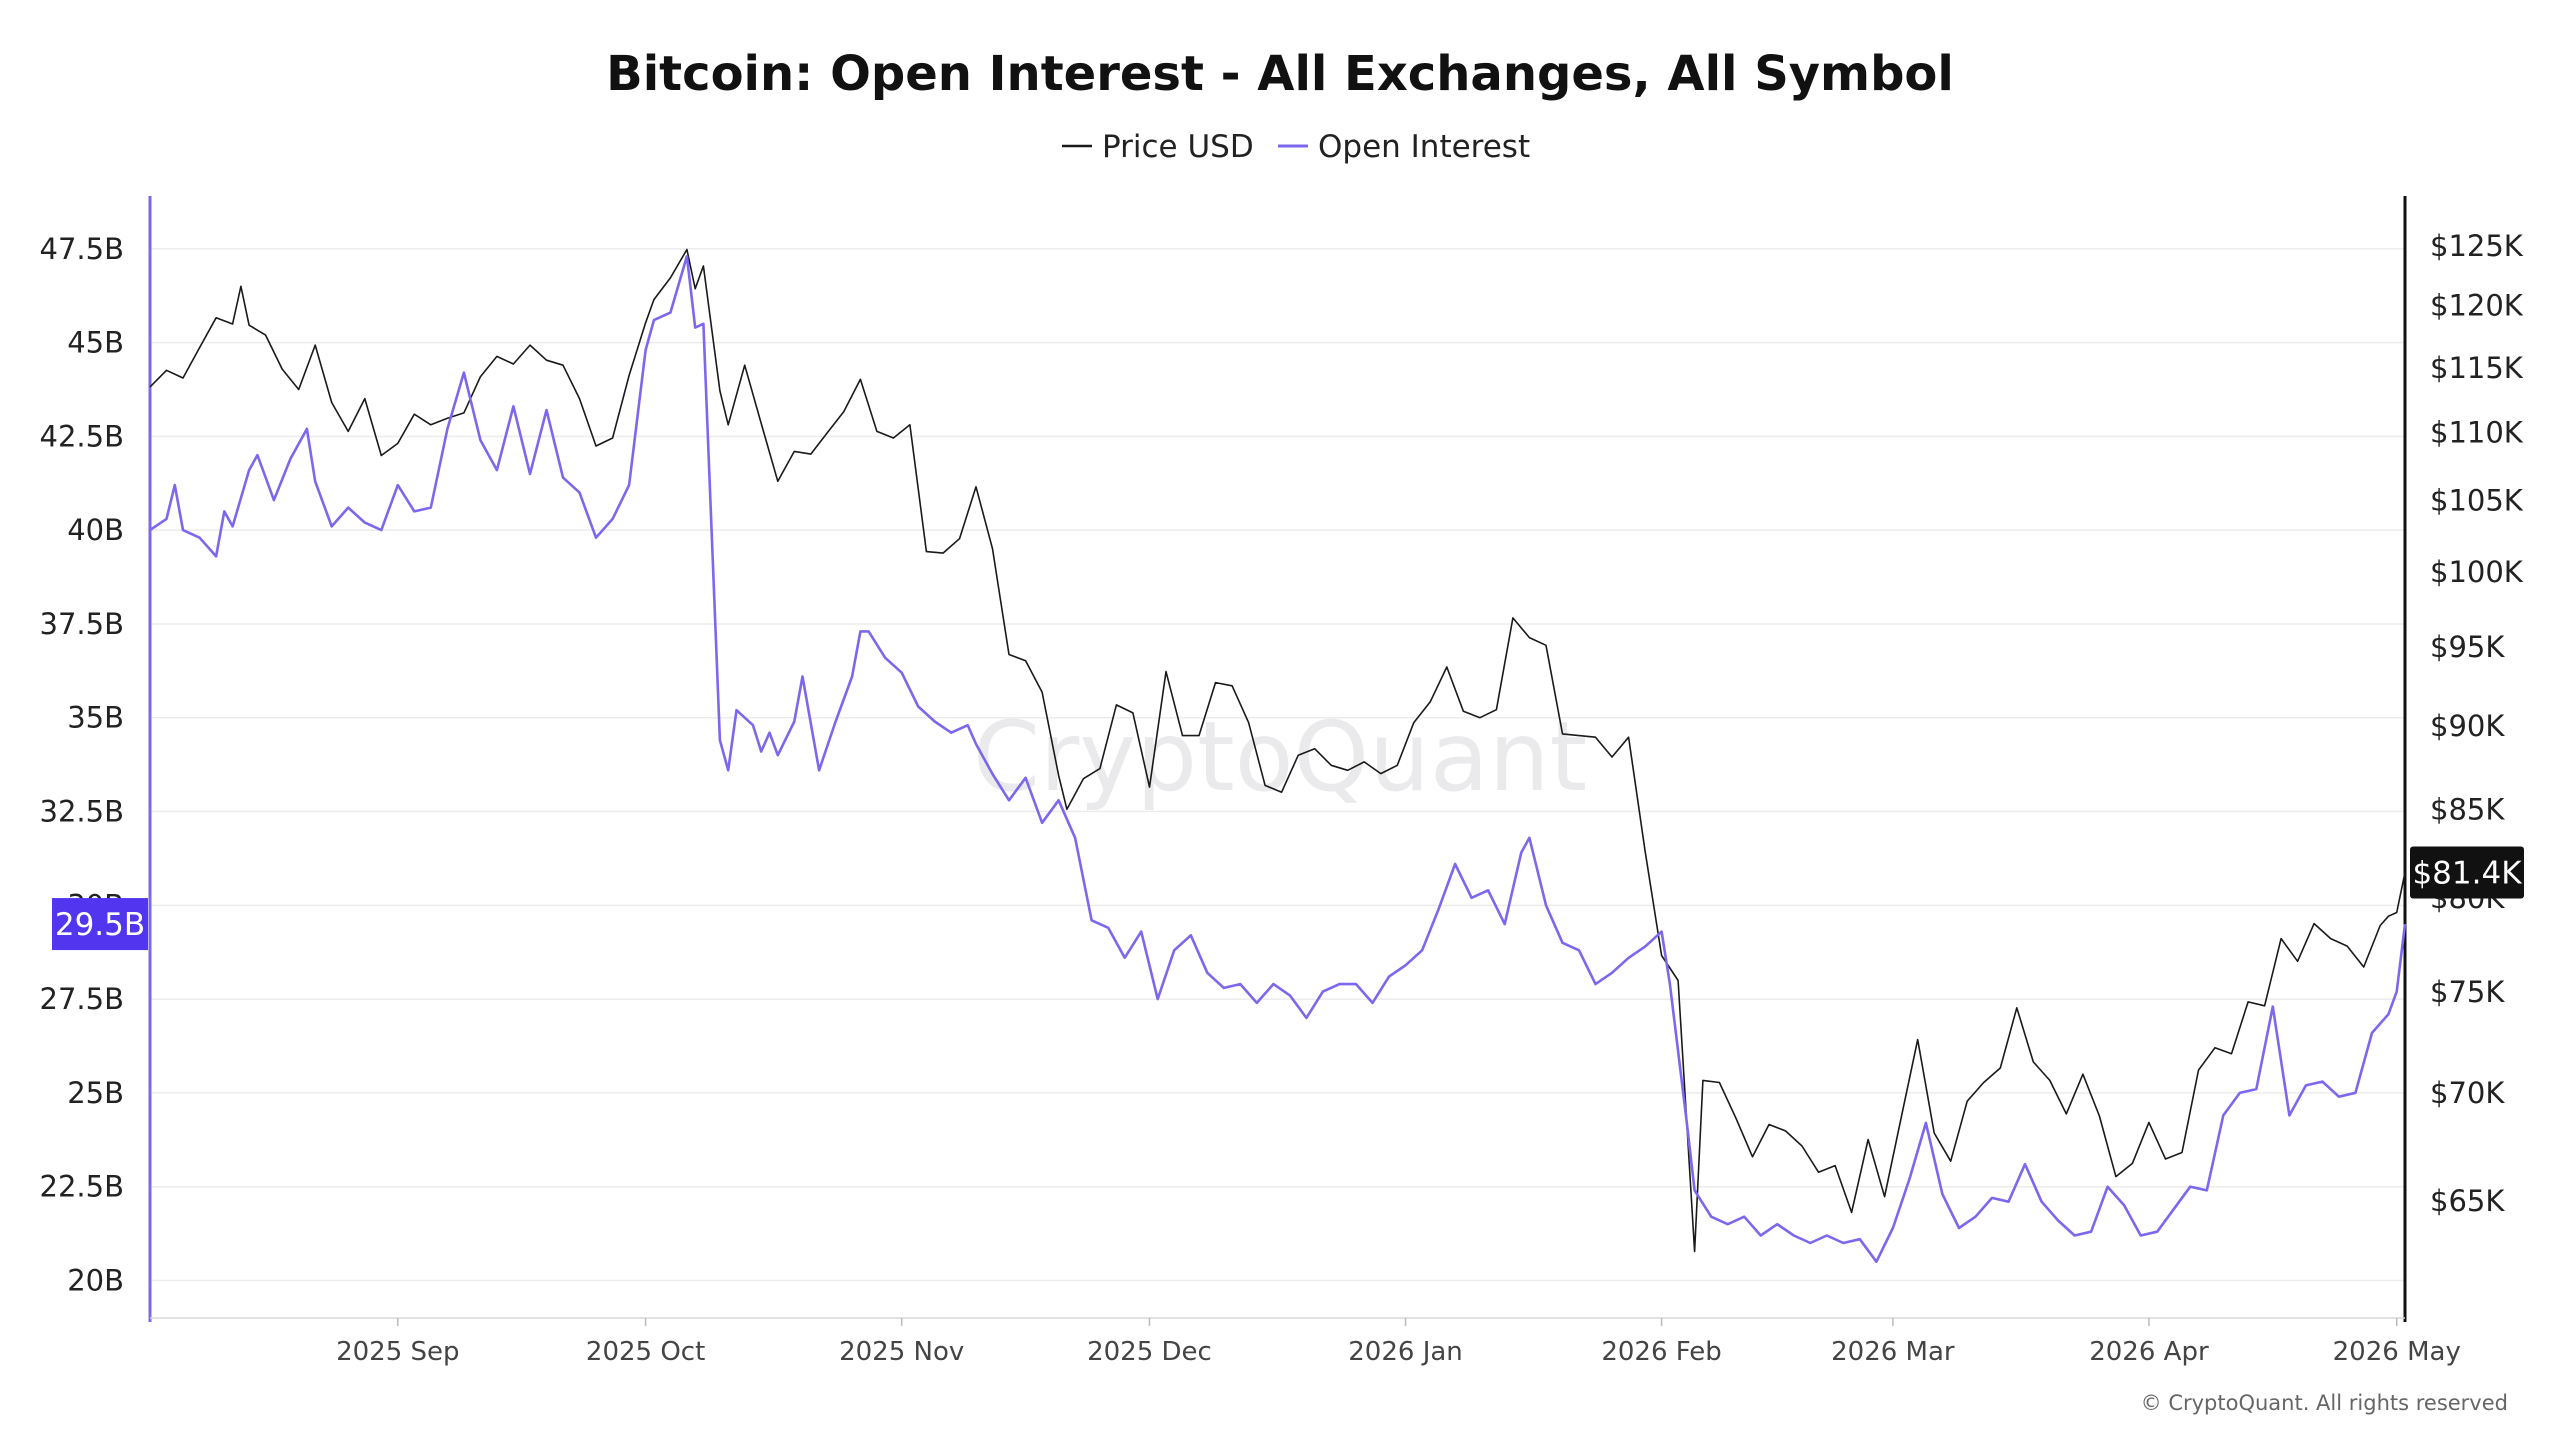 This screenshot has width=2560, height=1440. Describe the element at coordinates (2397, 1352) in the screenshot. I see `x-tick-label: 2026 May` at that location.